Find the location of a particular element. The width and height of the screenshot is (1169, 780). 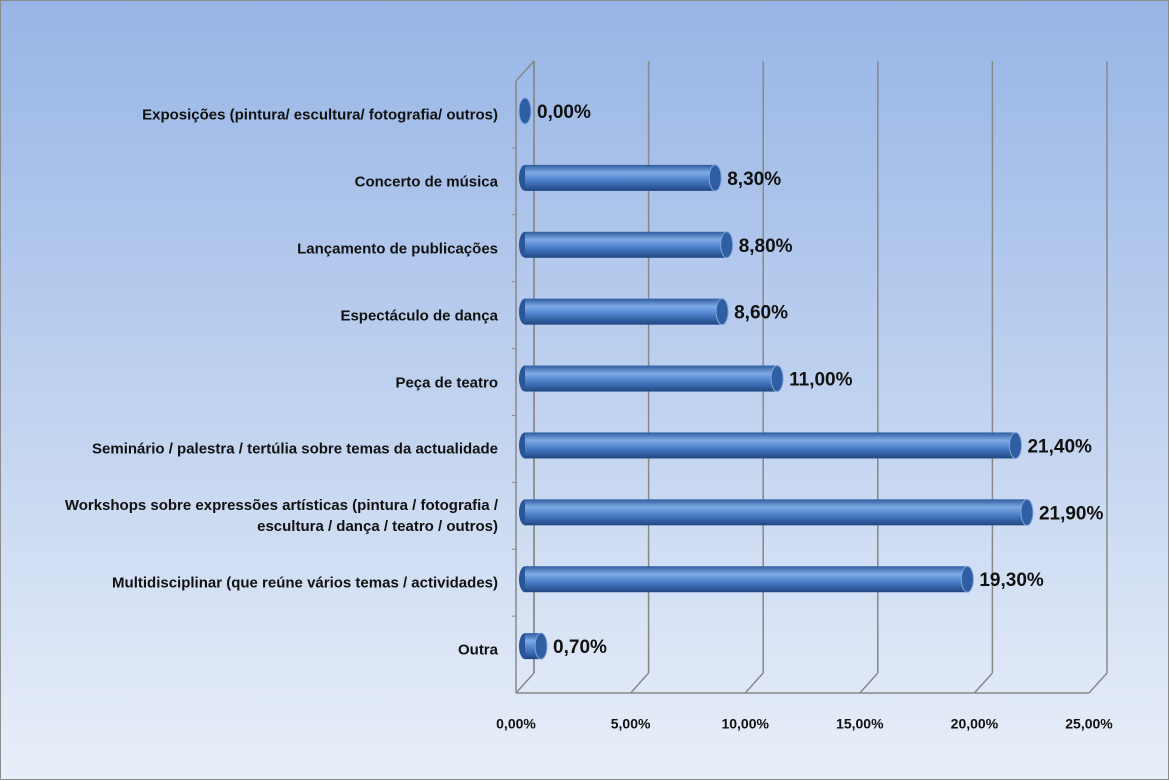

value-label: 0,00% is located at coordinates (564, 112).